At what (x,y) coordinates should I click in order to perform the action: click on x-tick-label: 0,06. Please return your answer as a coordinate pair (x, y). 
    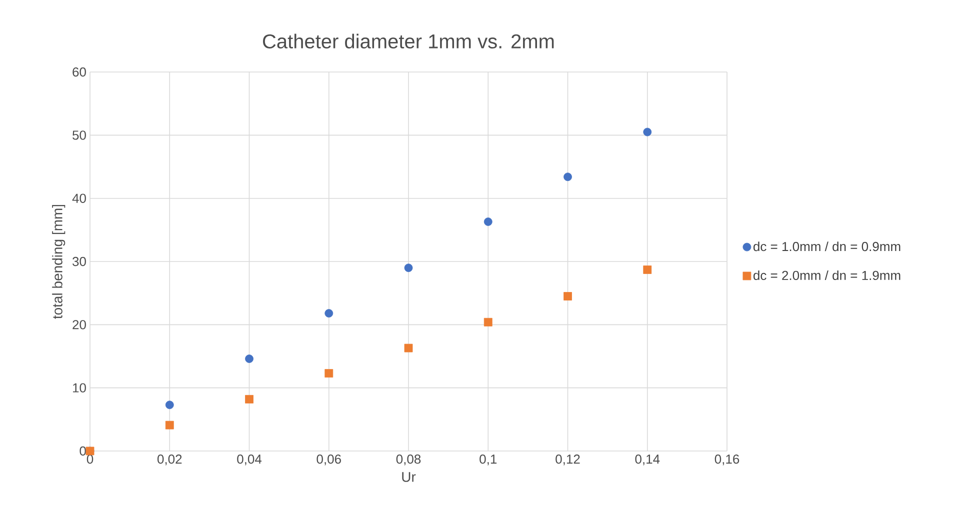
    Looking at the image, I should click on (328, 460).